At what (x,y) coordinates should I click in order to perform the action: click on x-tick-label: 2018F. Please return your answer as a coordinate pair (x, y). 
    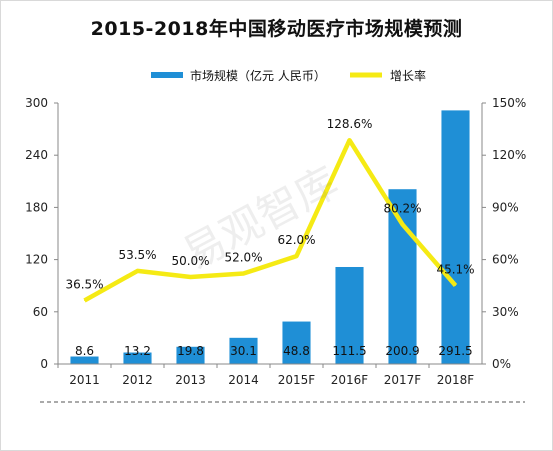
    Looking at the image, I should click on (456, 380).